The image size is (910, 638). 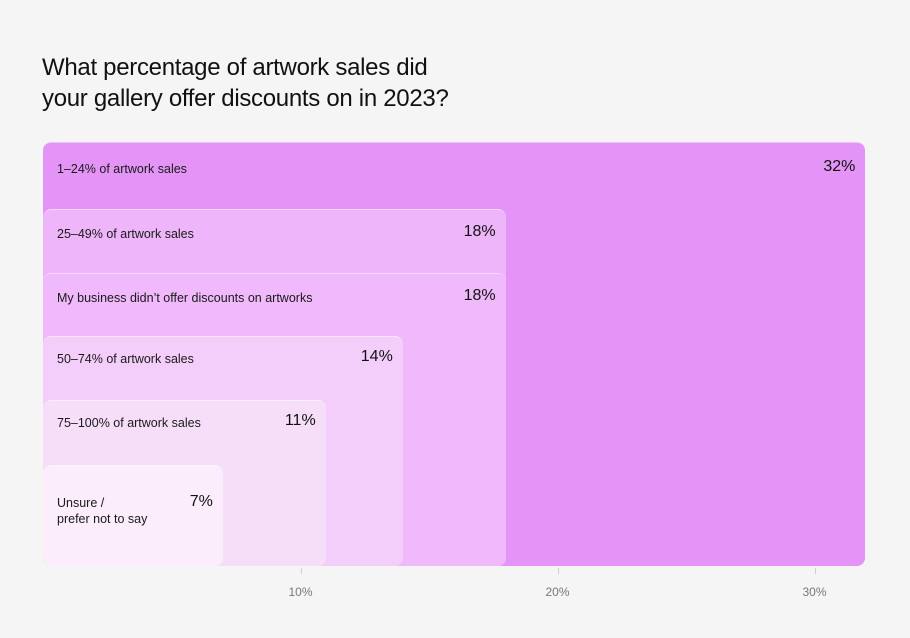 I want to click on bar-value-label: 11%, so click(x=300, y=420).